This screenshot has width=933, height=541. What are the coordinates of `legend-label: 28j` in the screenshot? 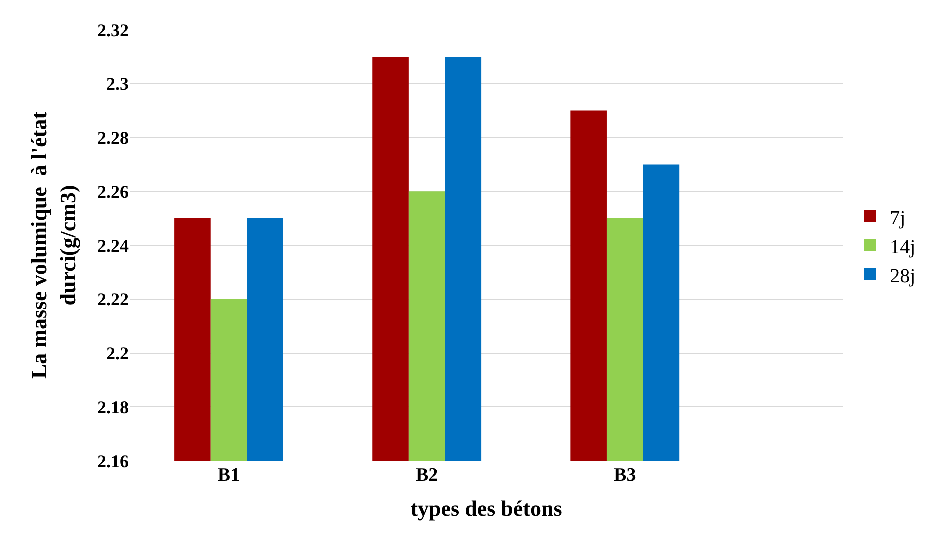 It's located at (903, 276).